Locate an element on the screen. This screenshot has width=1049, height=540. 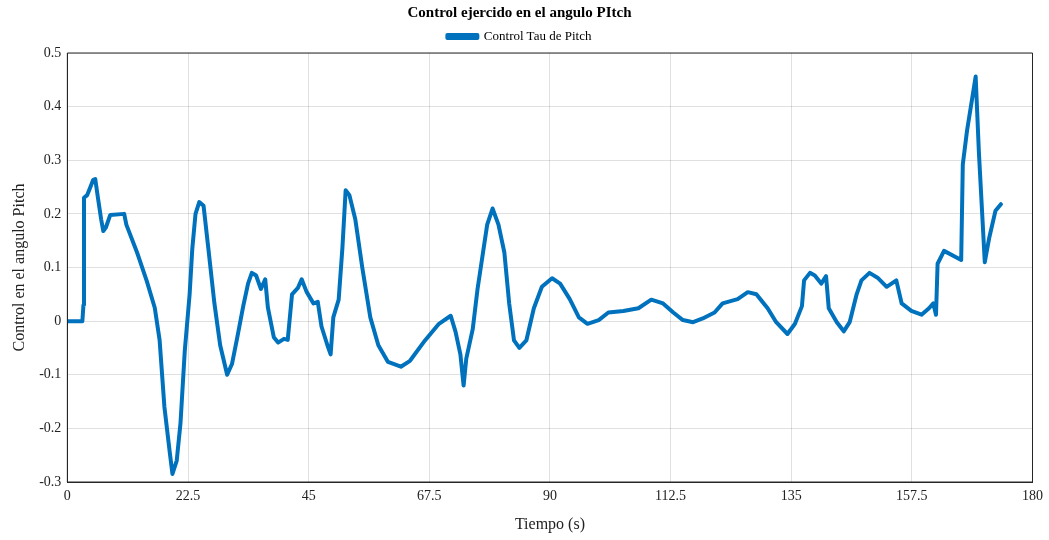
y-tick-label: -0.2 is located at coordinates (50, 428).